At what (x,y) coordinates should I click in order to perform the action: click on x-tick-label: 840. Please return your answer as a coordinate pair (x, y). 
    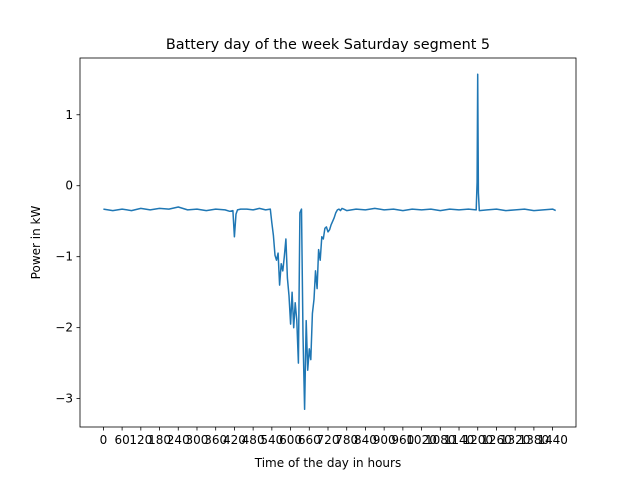
    Looking at the image, I should click on (365, 440).